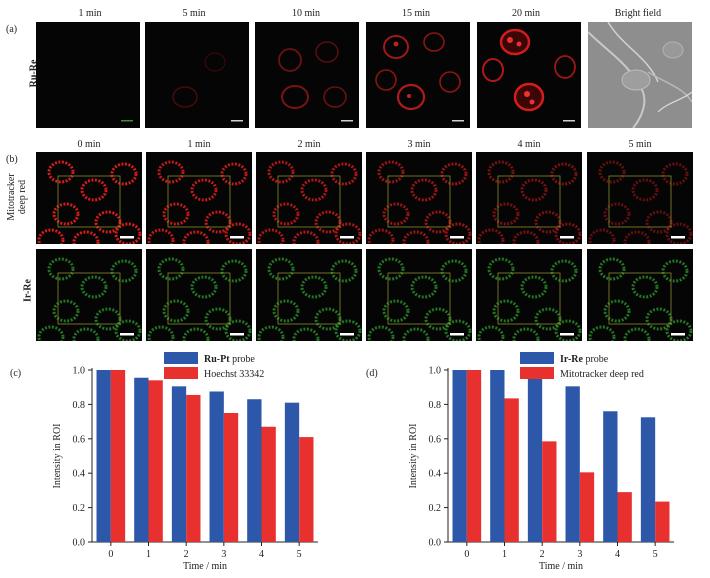 The width and height of the screenshot is (710, 578). Describe the element at coordinates (90, 13) in the screenshot. I see `panel-a-time-label: 1 min` at that location.